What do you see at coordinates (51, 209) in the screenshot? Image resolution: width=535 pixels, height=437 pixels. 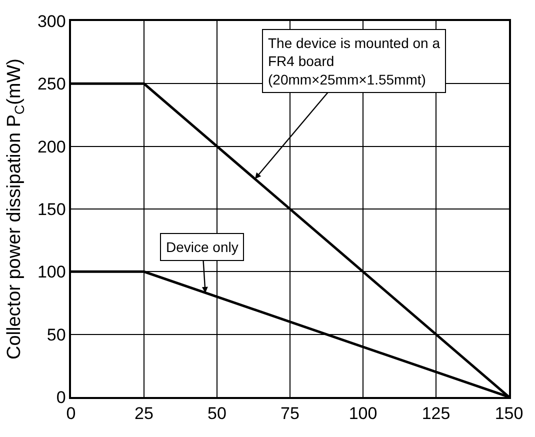 I see `y-tick-label: 150` at bounding box center [51, 209].